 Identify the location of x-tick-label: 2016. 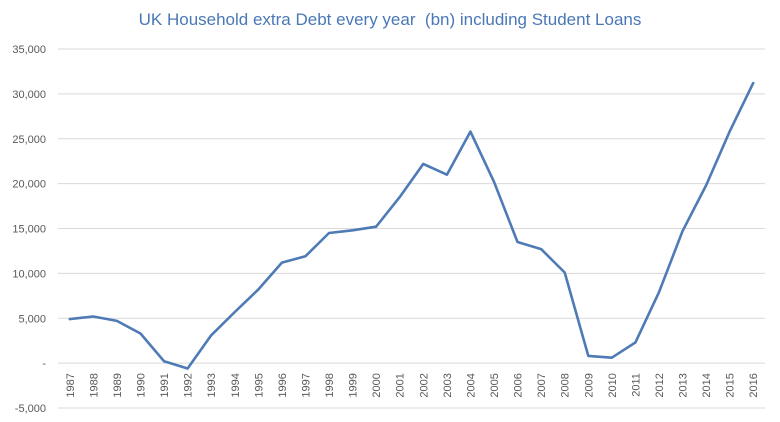
(754, 385).